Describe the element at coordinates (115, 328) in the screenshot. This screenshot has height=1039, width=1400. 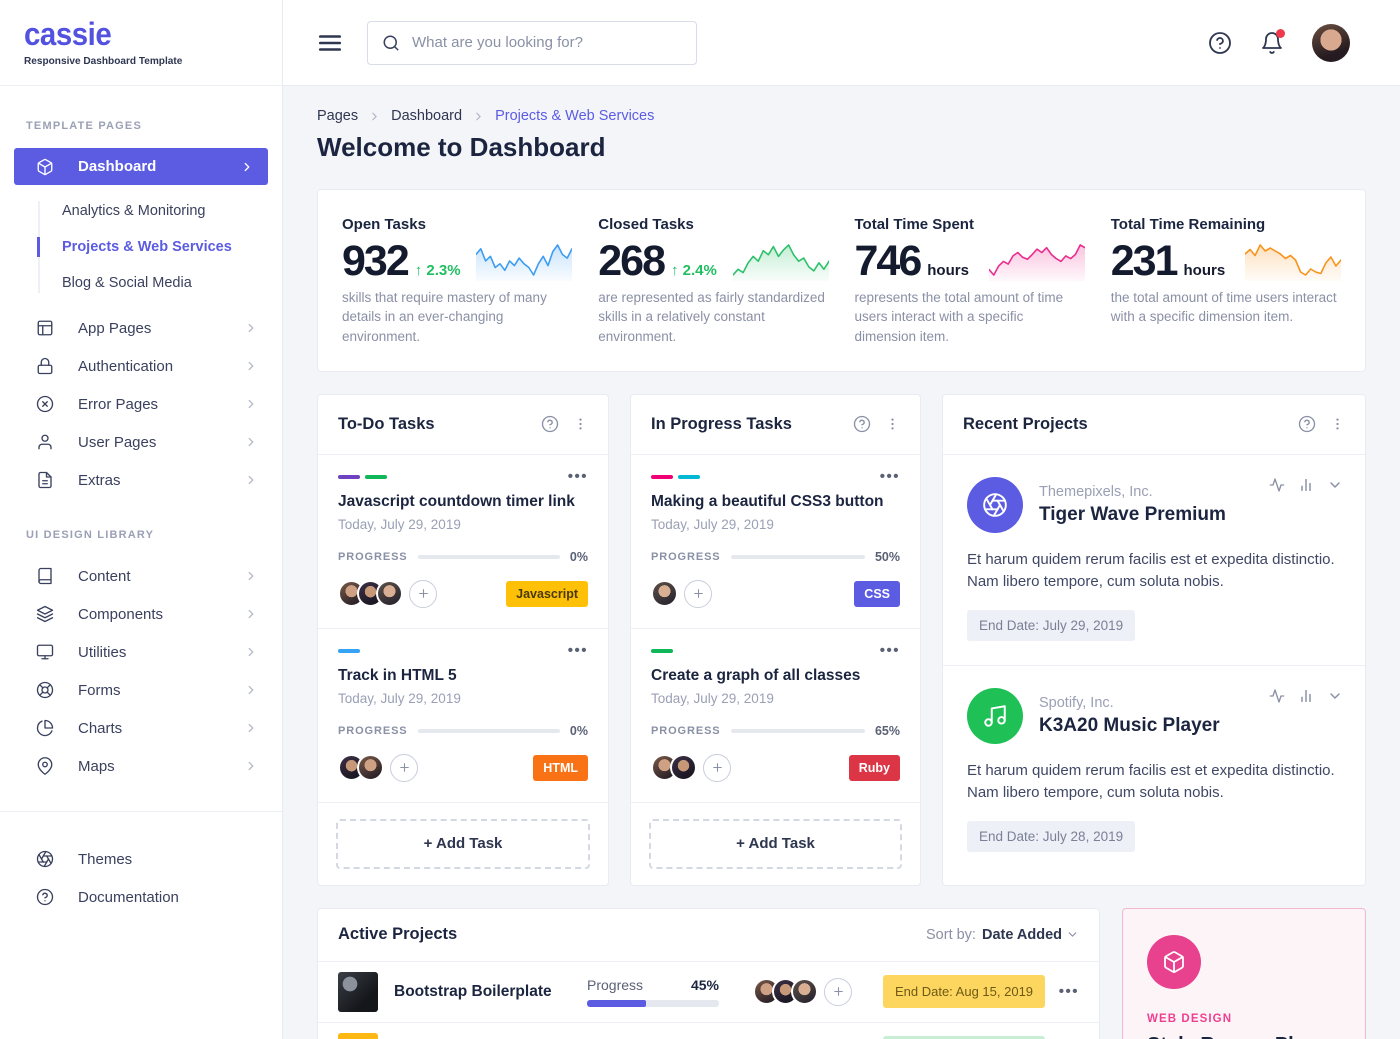
I see `sidebar-item-label: App Pages` at that location.